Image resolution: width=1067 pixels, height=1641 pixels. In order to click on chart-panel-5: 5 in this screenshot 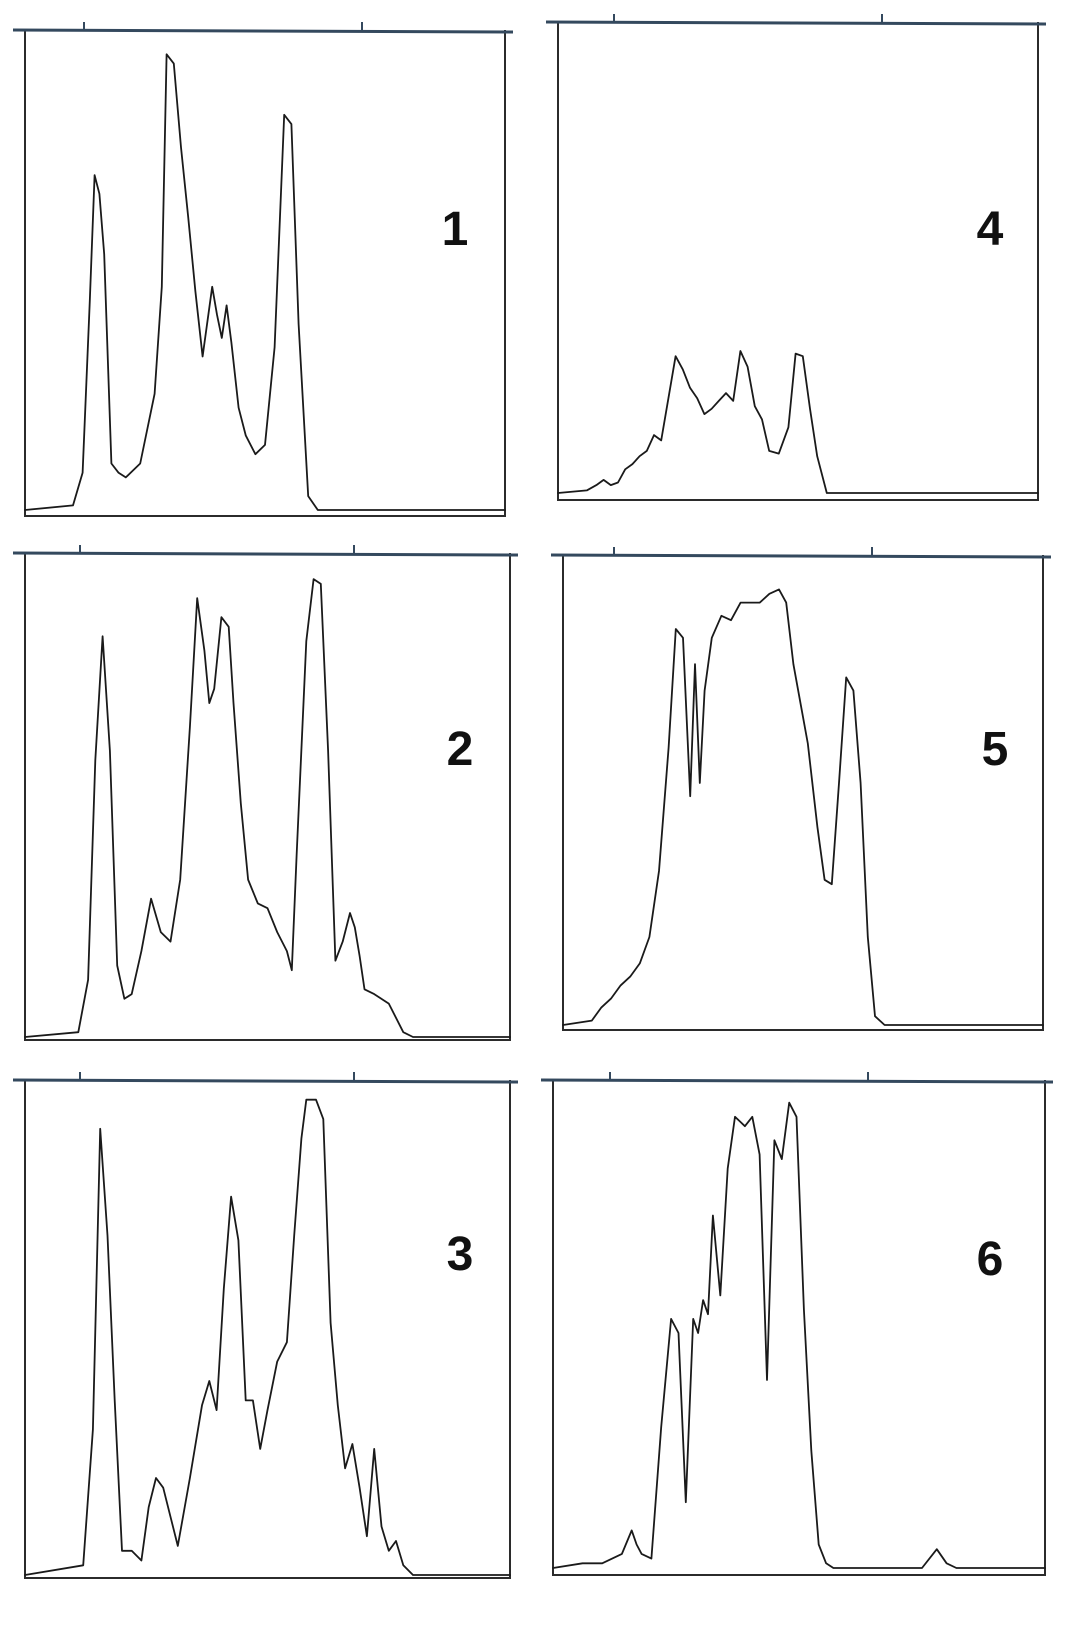, I will do `click(801, 789)`.